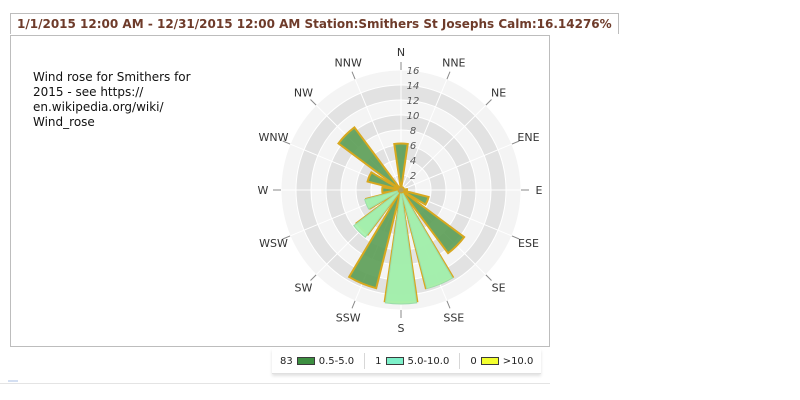 Image resolution: width=800 pixels, height=400 pixels. What do you see at coordinates (413, 86) in the screenshot?
I see `radial-tick-label-14: 14` at bounding box center [413, 86].